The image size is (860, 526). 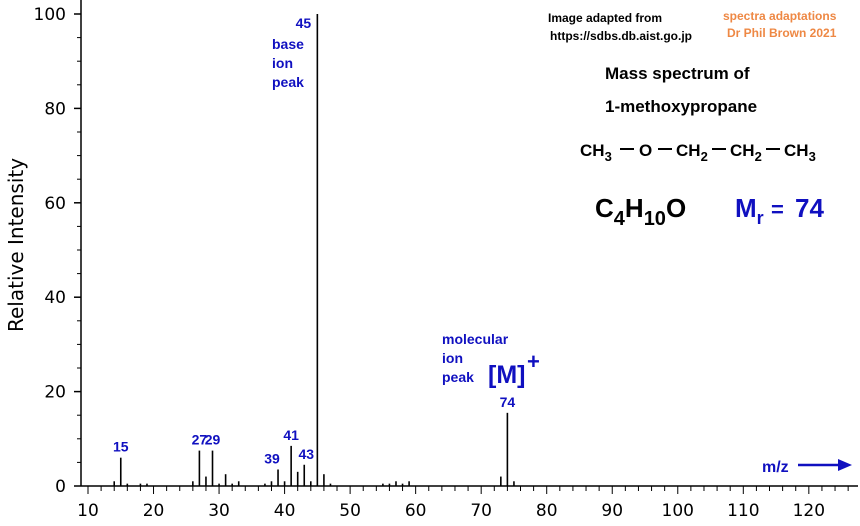 I want to click on x-tick-label: 20, so click(x=154, y=511).